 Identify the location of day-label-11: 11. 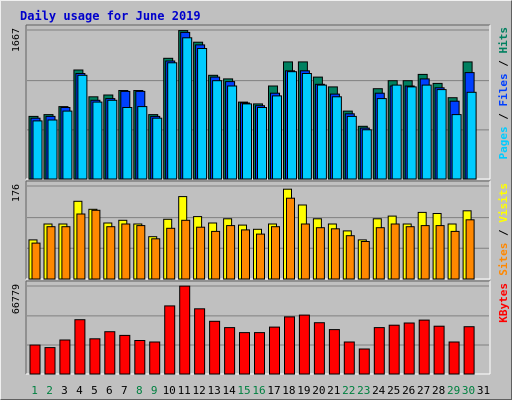
(184, 390).